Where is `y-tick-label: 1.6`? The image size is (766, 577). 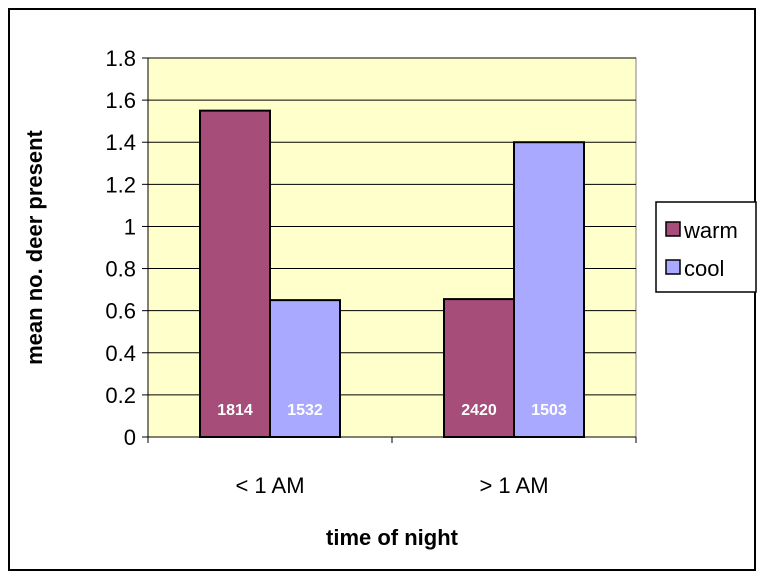 y-tick-label: 1.6 is located at coordinates (120, 100).